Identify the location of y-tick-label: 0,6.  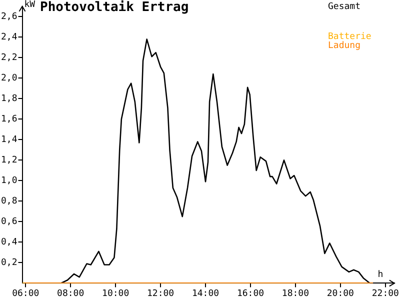
(9, 222).